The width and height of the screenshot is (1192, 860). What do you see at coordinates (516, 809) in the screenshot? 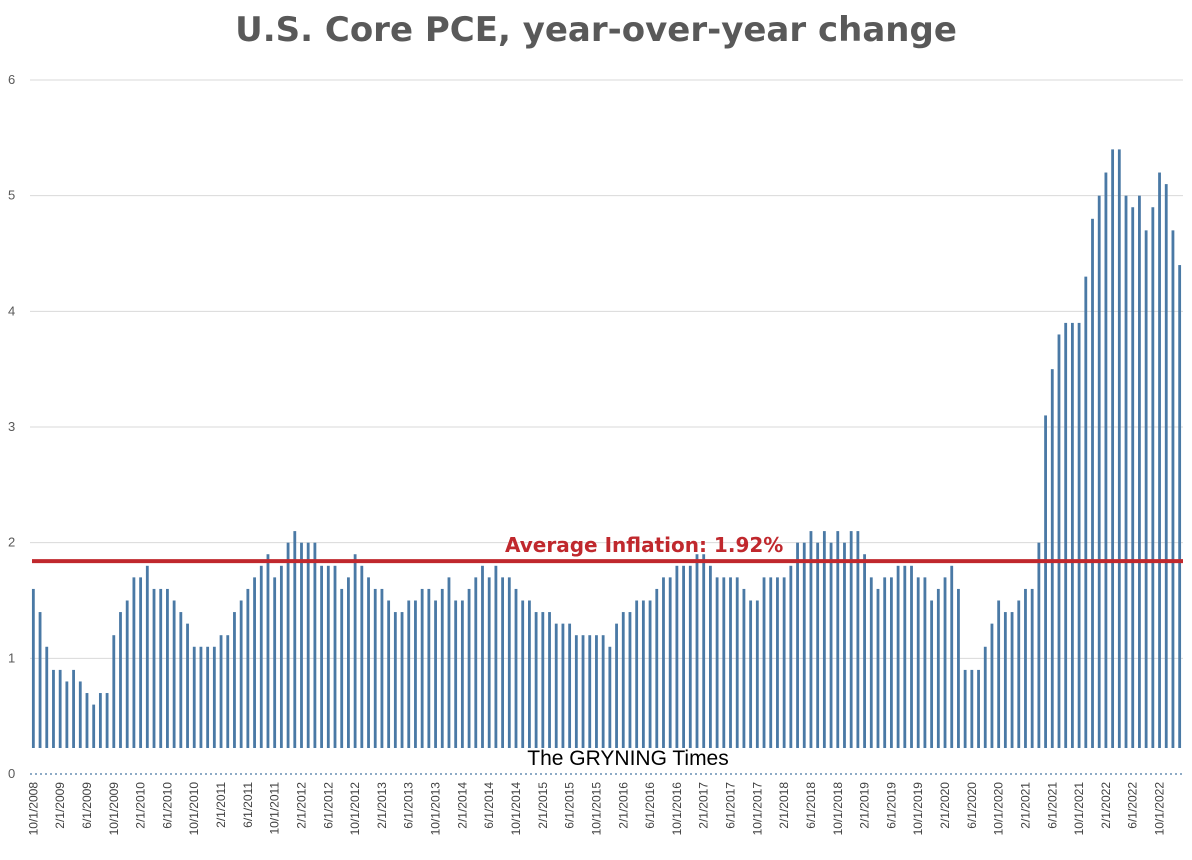
I see `x-tick-label: 10/1/2014` at bounding box center [516, 809].